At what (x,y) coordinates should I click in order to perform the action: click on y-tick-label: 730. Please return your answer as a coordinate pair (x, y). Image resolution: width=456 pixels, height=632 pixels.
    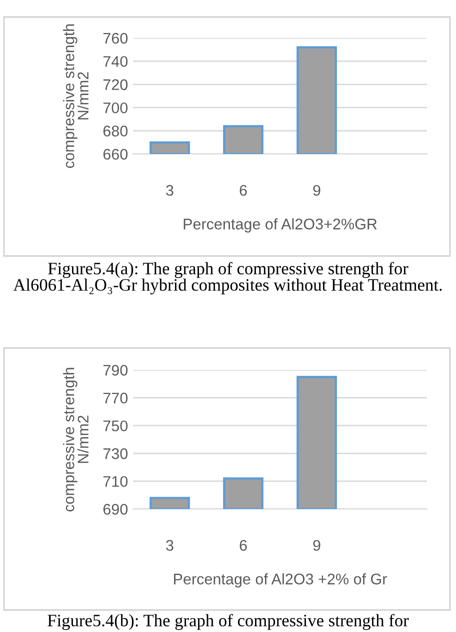
    Looking at the image, I should click on (115, 454).